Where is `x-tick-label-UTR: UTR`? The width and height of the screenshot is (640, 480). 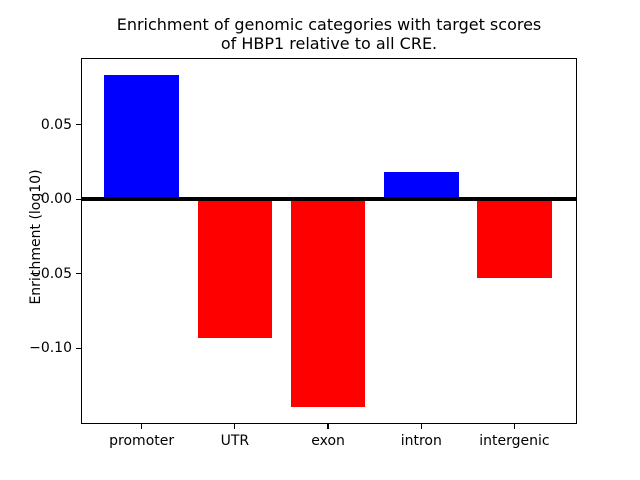
x-tick-label-UTR: UTR is located at coordinates (235, 441).